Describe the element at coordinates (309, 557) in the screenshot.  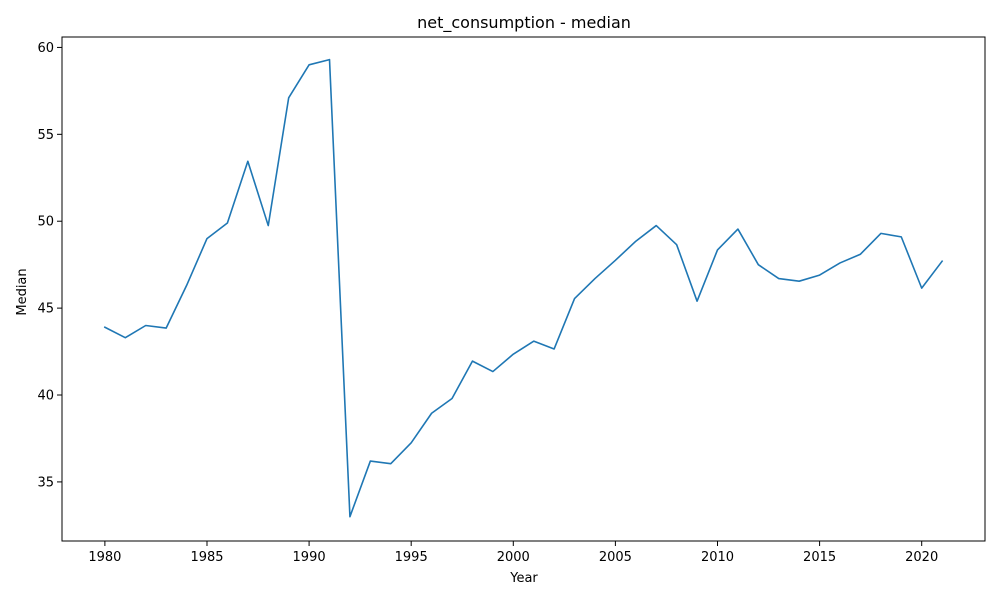
I see `x-tick-label: 1990` at that location.